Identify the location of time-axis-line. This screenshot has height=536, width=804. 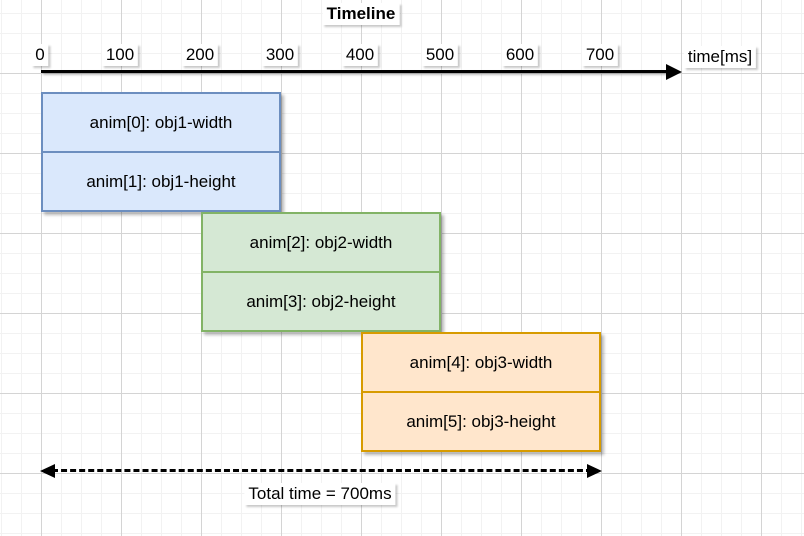
(354, 71).